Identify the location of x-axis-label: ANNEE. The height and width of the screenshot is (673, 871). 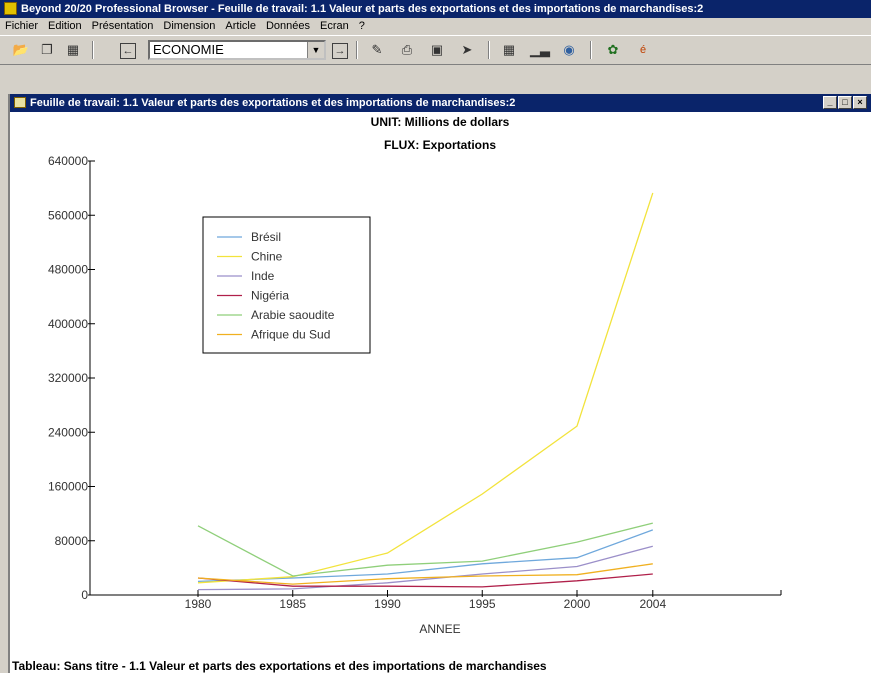
(439, 629).